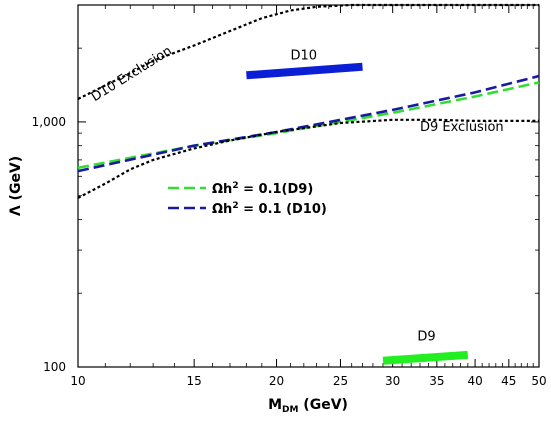  I want to click on annotation-d10: D10, so click(304, 55).